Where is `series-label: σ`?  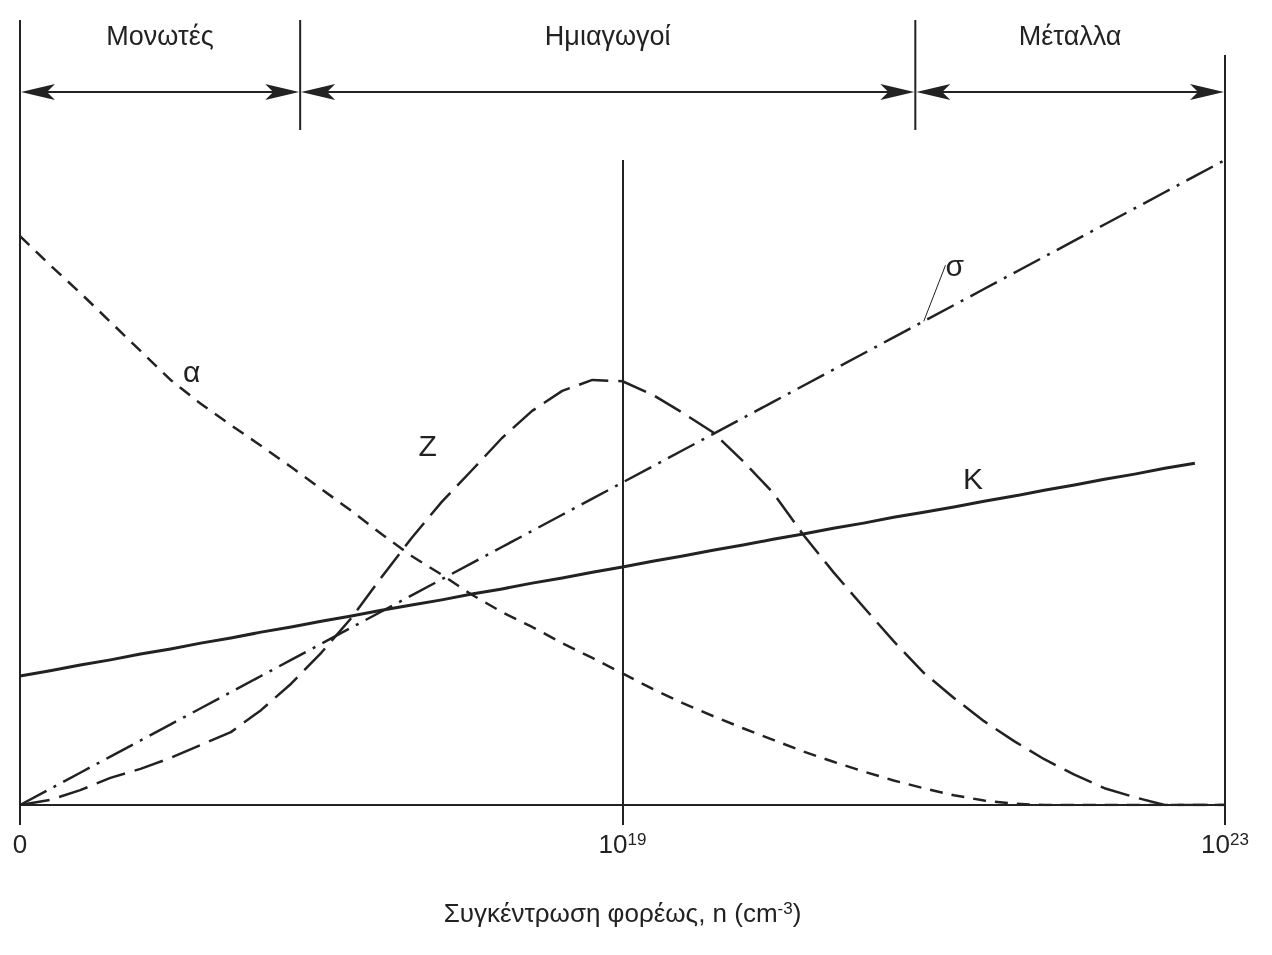
series-label: σ is located at coordinates (955, 265).